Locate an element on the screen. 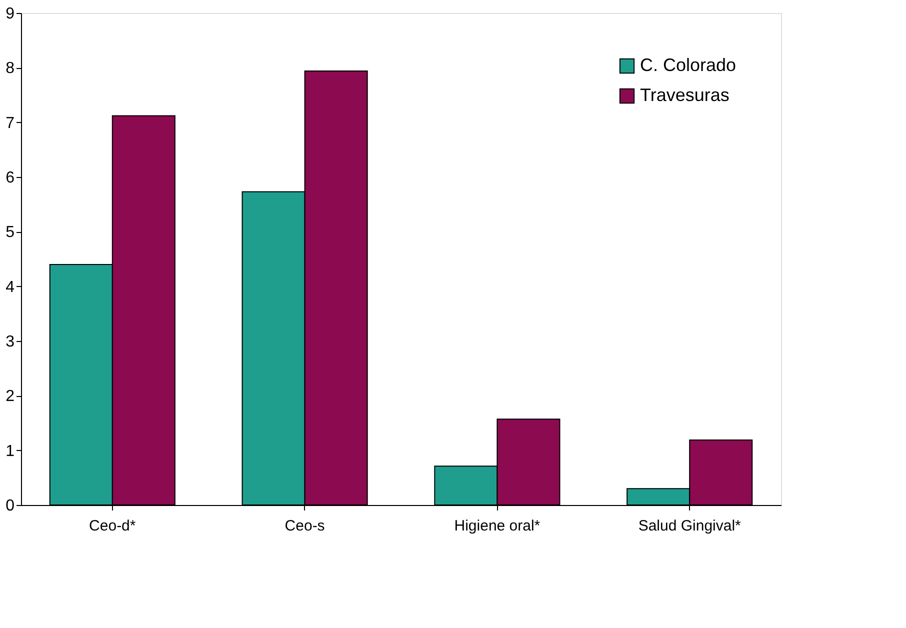 Image resolution: width=906 pixels, height=628 pixels. y-tick-label: 9 is located at coordinates (10, 14).